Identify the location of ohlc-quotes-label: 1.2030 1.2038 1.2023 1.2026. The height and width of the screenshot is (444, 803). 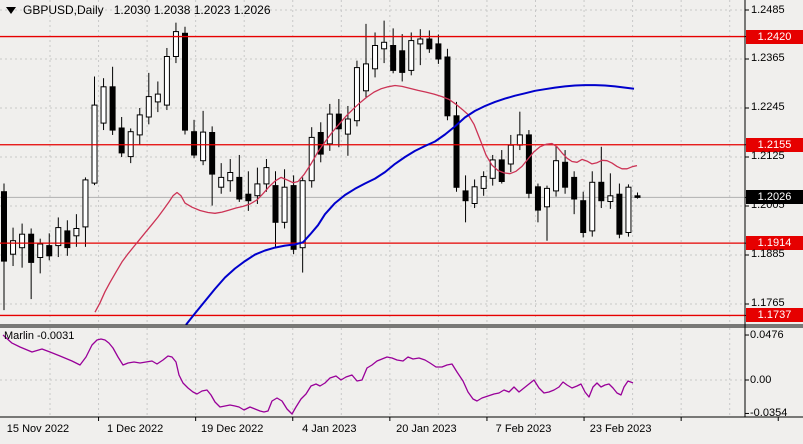
(192, 10).